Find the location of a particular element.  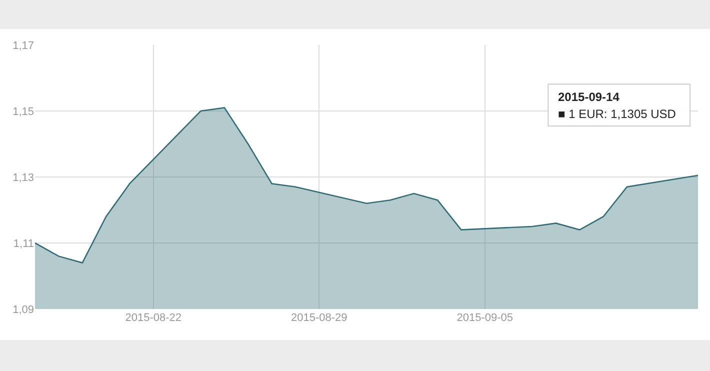

x-tick-label: 2015-08-22 is located at coordinates (153, 318).